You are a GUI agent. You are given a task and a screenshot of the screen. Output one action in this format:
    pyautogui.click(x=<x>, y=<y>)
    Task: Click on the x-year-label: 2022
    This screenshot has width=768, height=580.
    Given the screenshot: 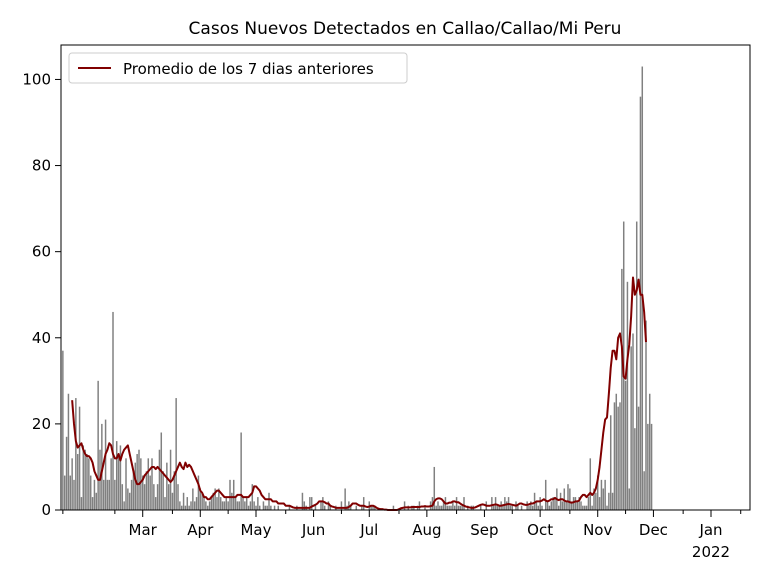 What is the action you would take?
    pyautogui.click(x=711, y=552)
    